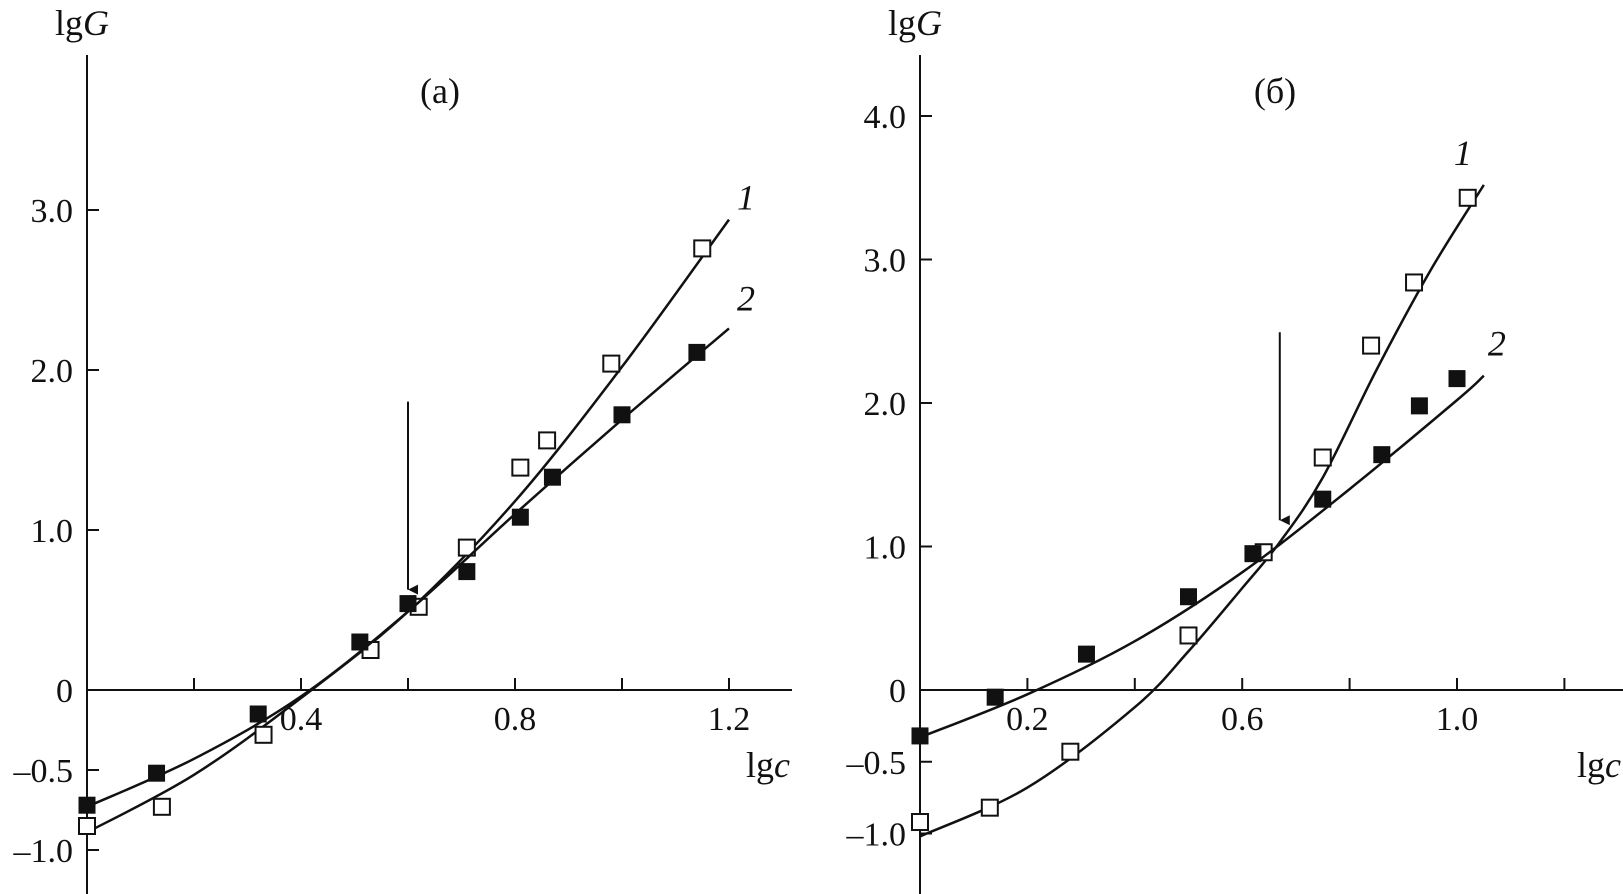  I want to click on series-2-curve, so click(1202, 556).